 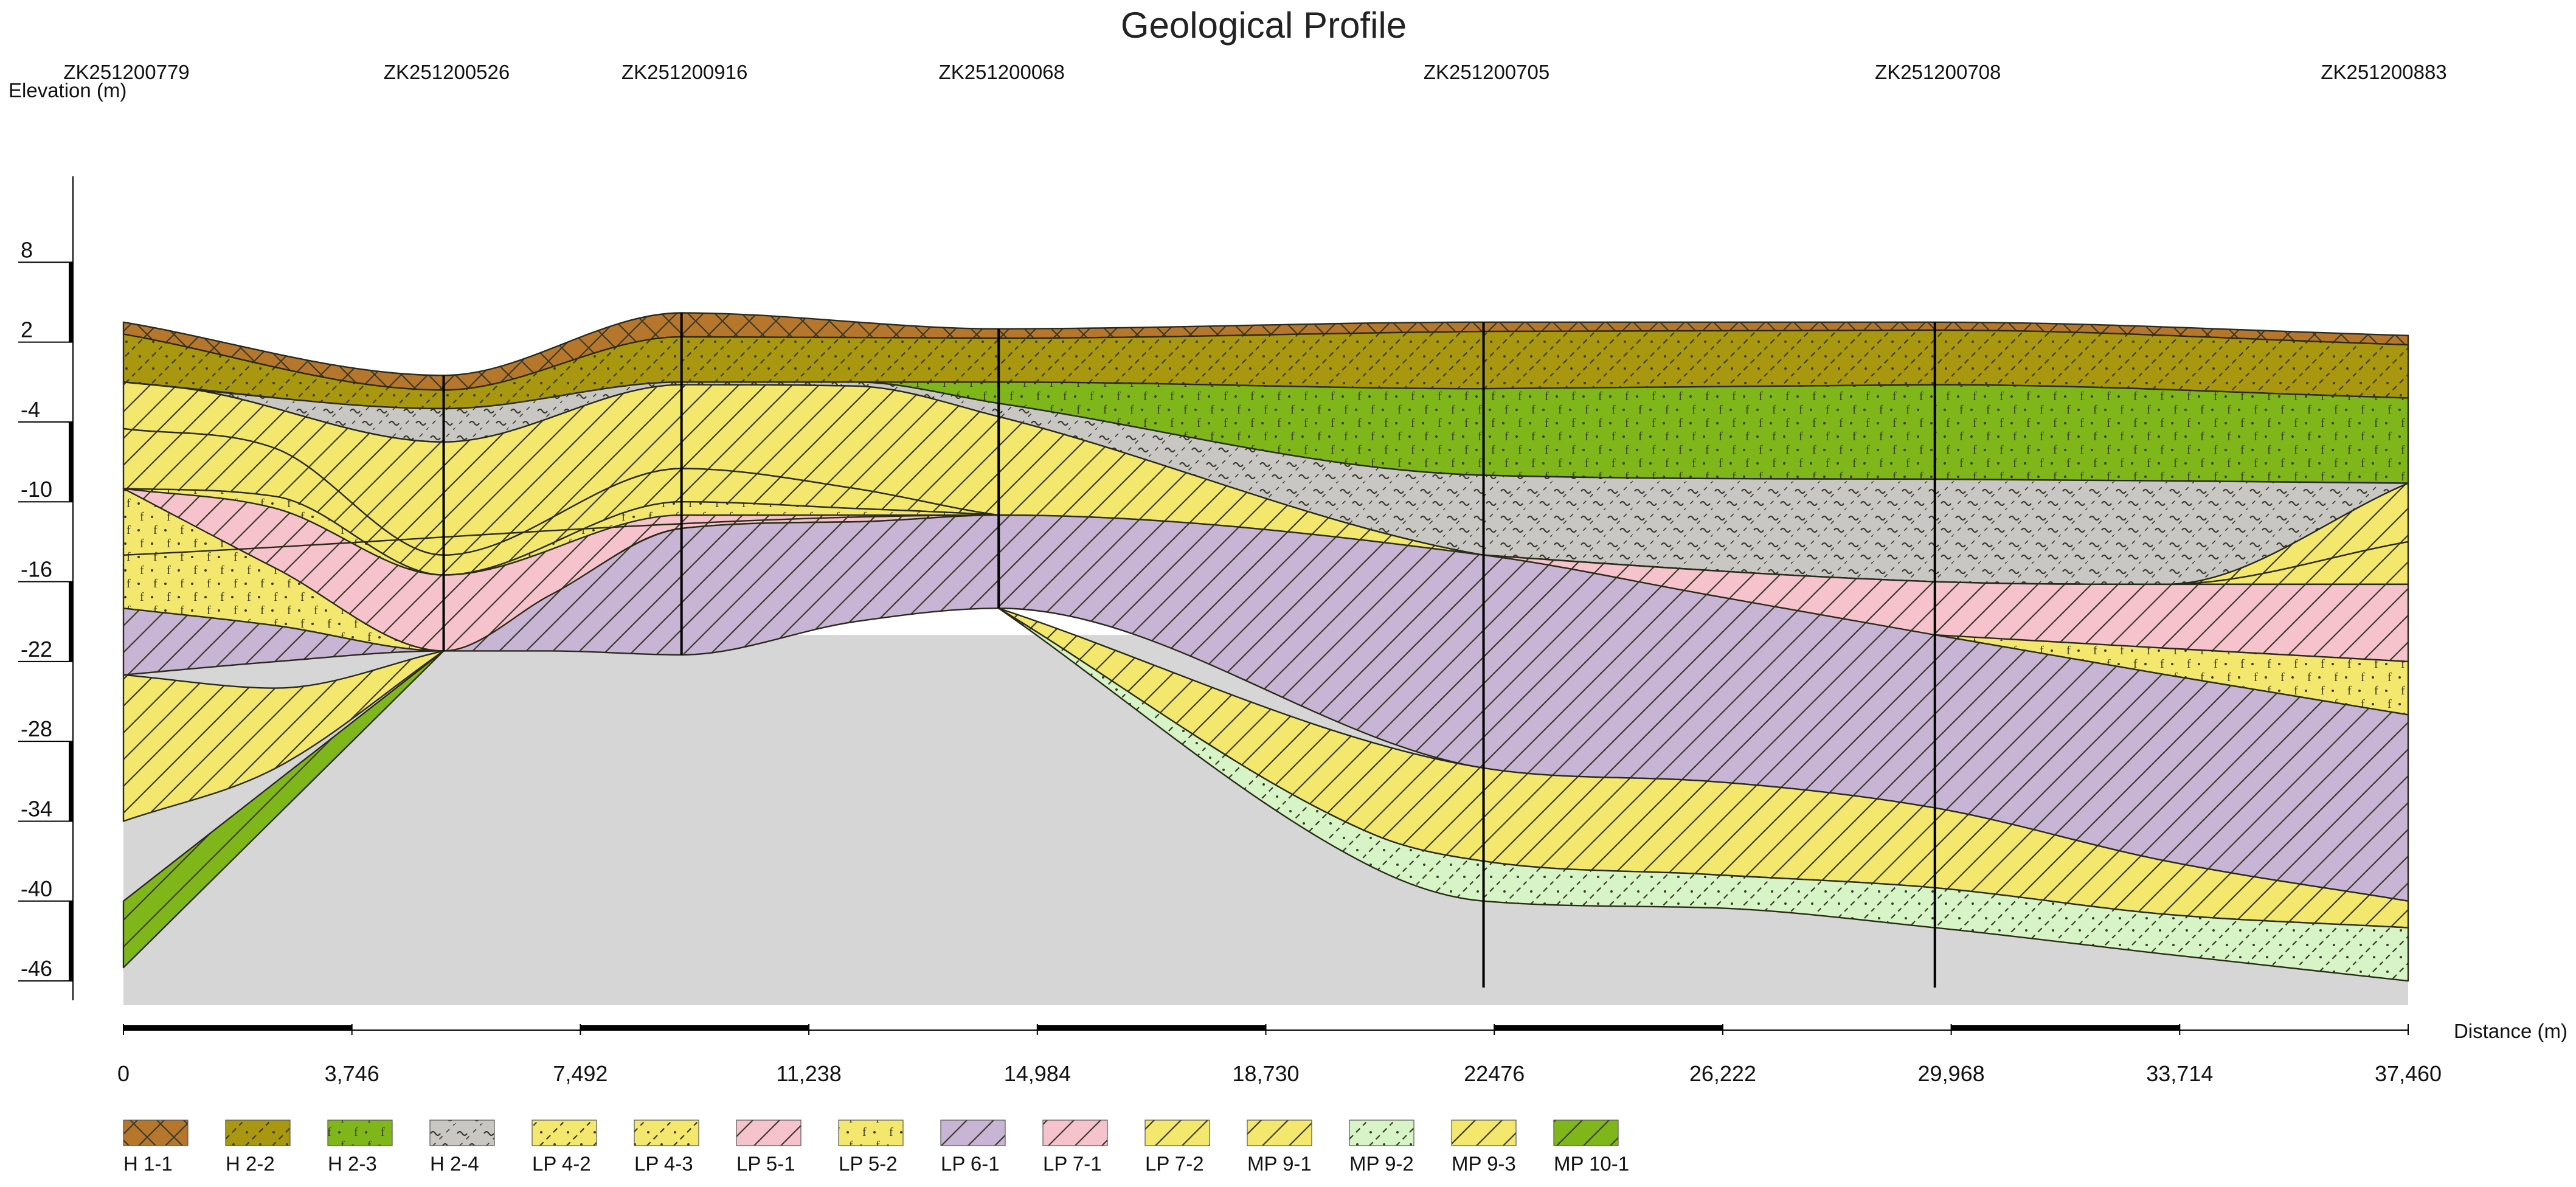 What do you see at coordinates (36, 490) in the screenshot?
I see `y-tick-label: -10` at bounding box center [36, 490].